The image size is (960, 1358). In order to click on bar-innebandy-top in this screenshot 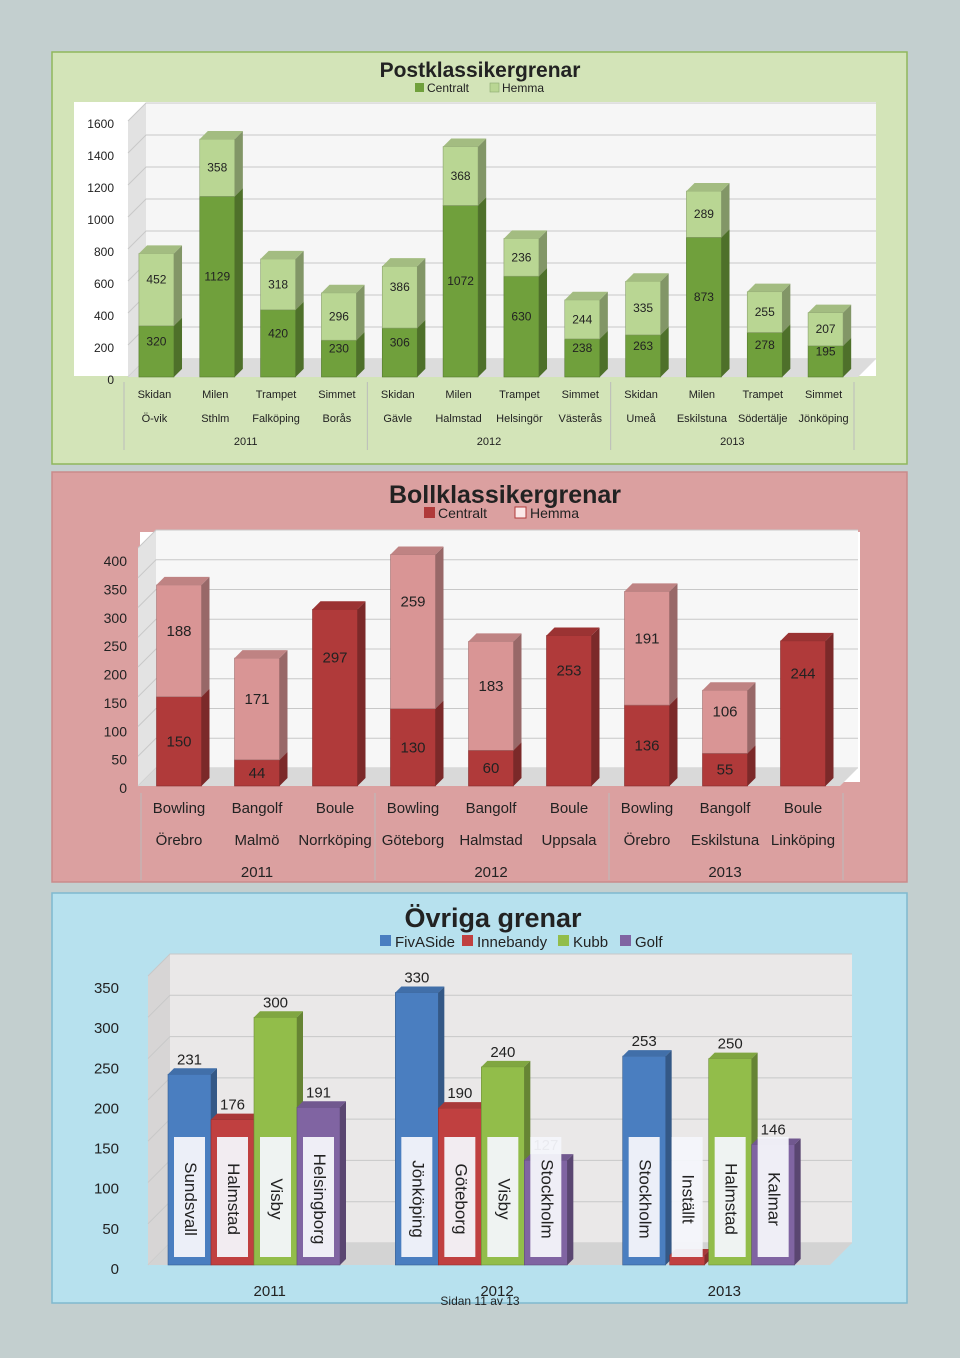, I will do `click(235, 1116)`.